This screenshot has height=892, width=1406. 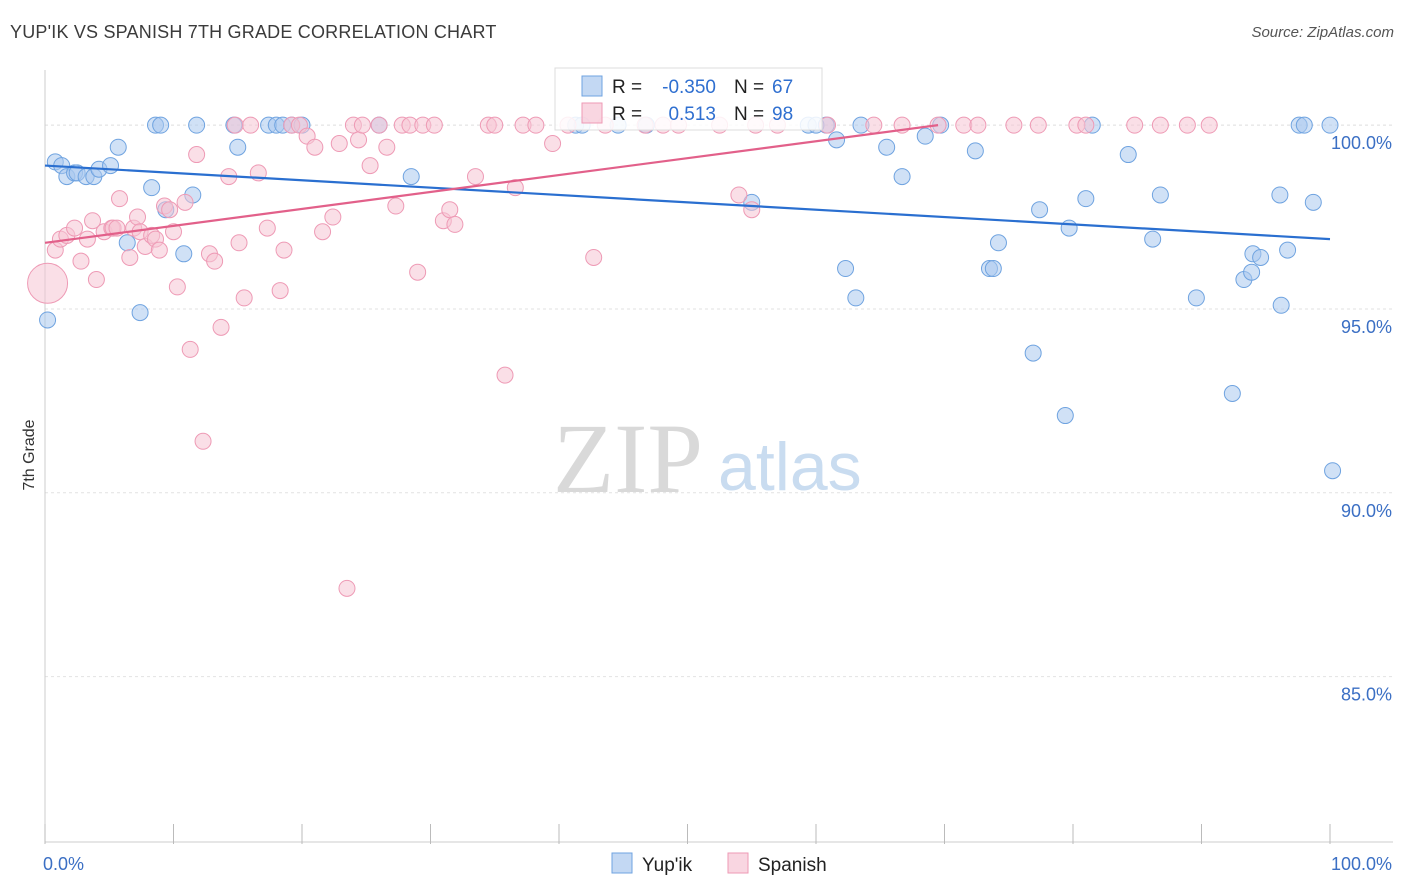 What do you see at coordinates (1361, 864) in the screenshot?
I see `x-tick-label-100: 100.0%` at bounding box center [1361, 864].